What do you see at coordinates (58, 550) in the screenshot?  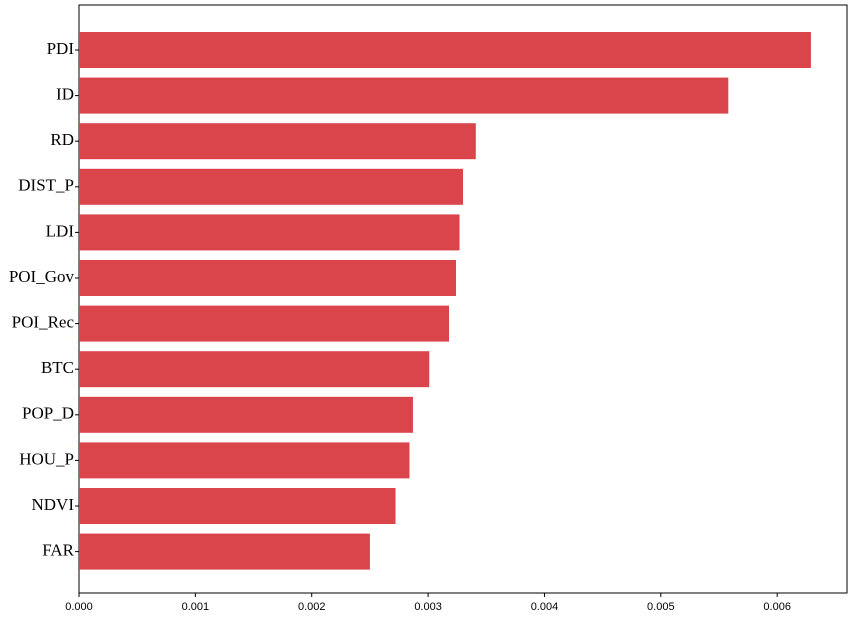 I see `y-tick-label: FAR` at bounding box center [58, 550].